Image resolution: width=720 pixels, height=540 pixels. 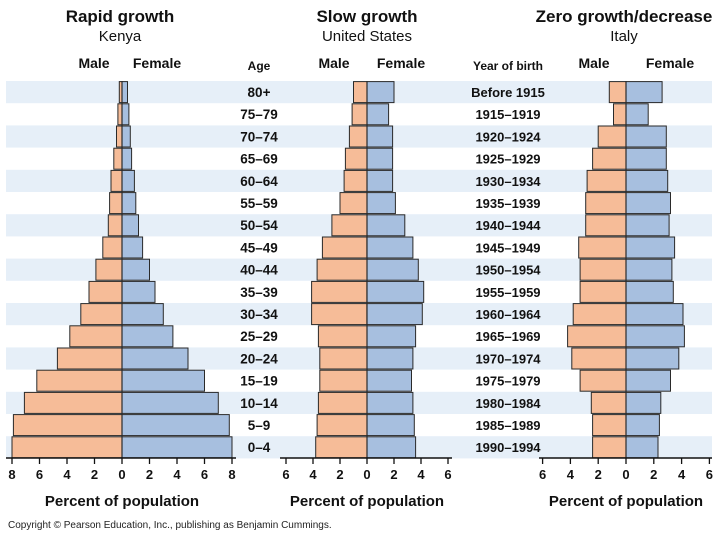 I want to click on kenya-female-label: Female, so click(x=157, y=63).